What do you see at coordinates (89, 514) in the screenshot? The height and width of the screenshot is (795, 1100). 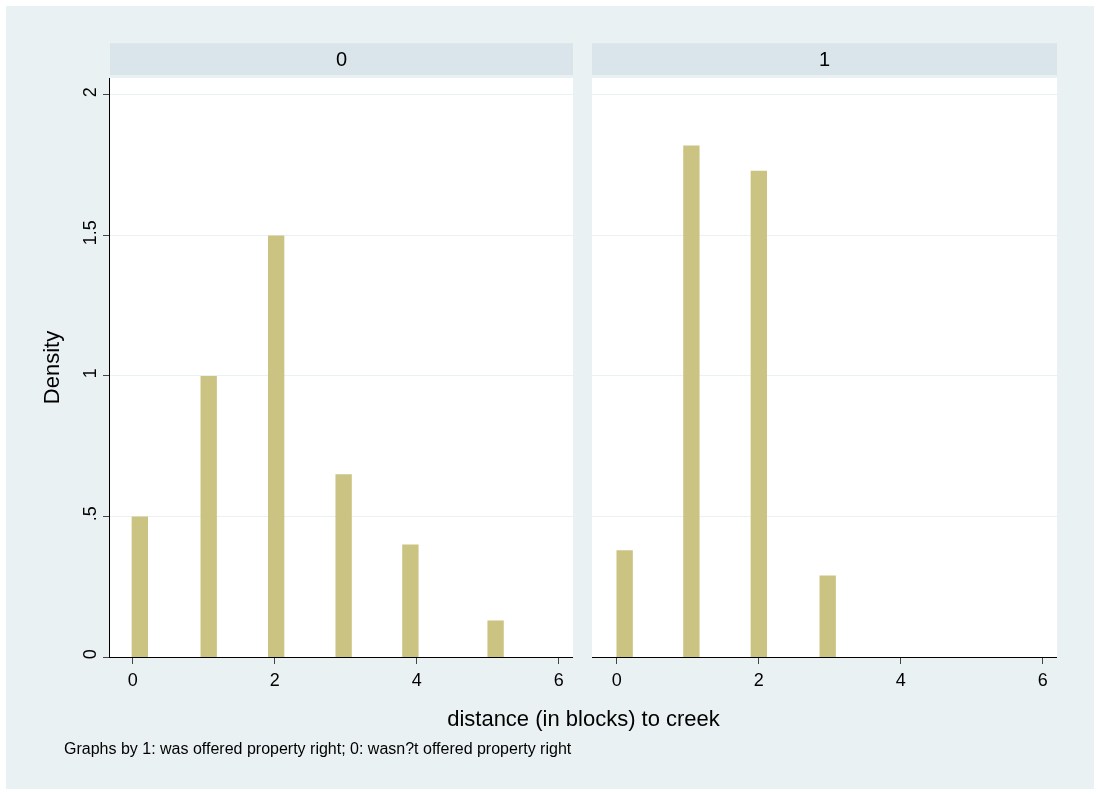 I see `y-tick-label: .5` at bounding box center [89, 514].